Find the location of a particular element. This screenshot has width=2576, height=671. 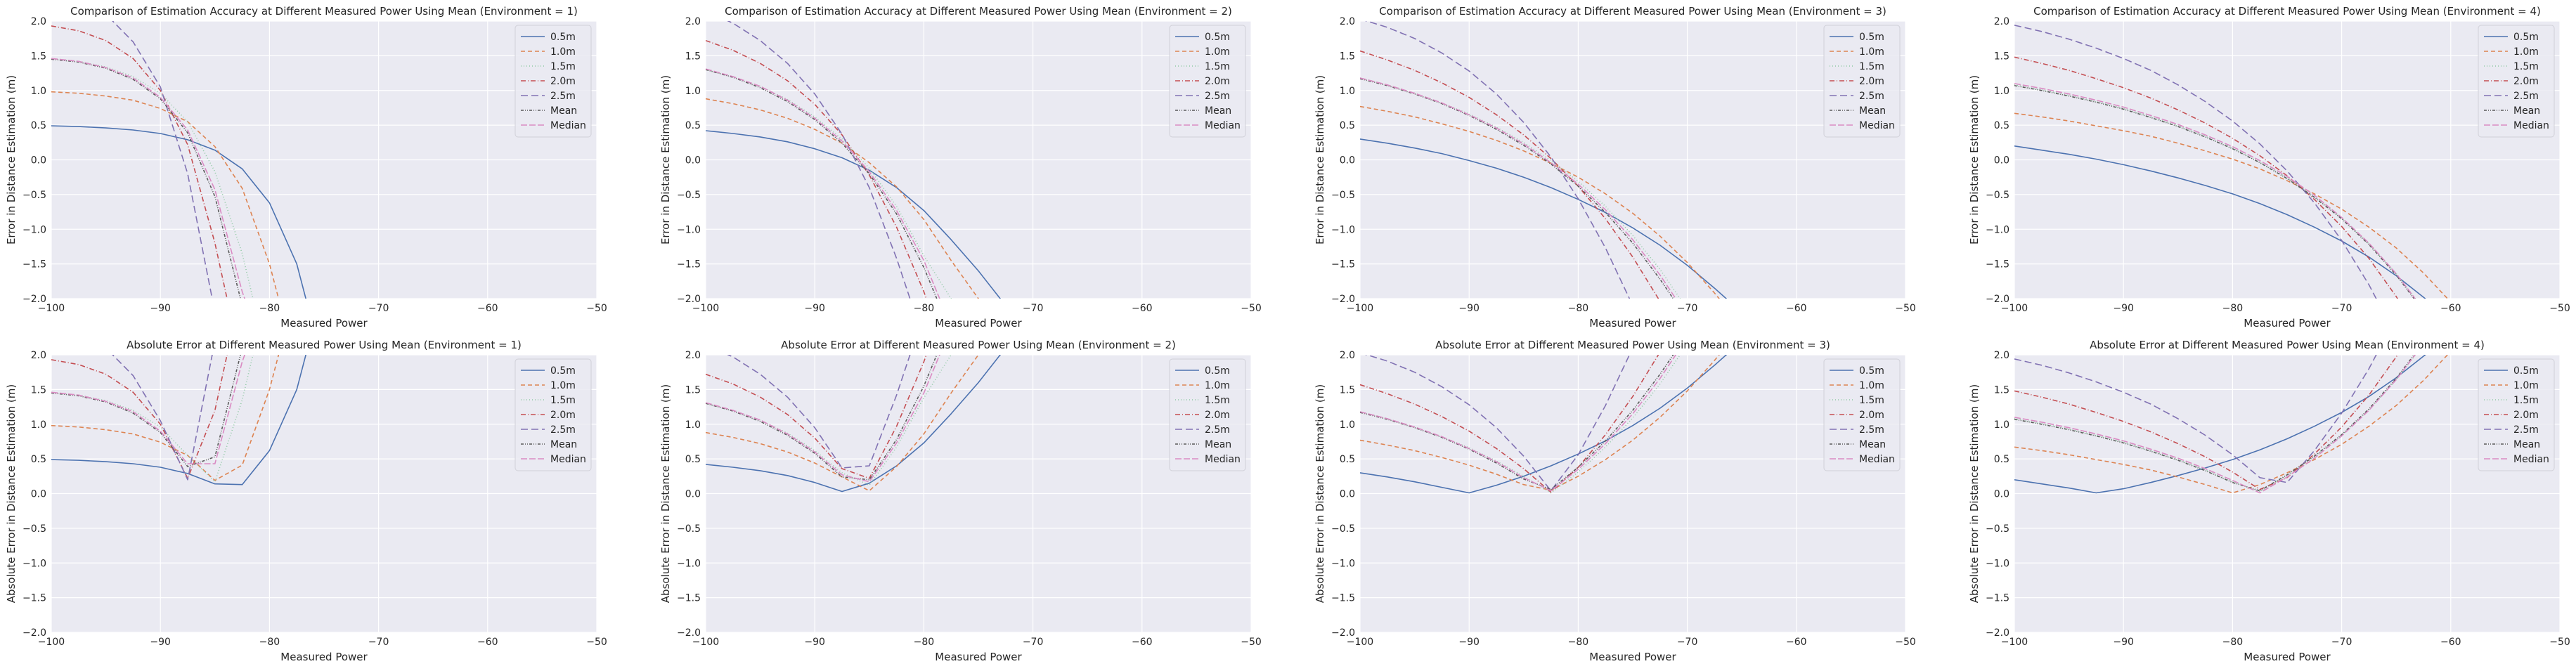

x-tick-label: −90 is located at coordinates (1469, 308).